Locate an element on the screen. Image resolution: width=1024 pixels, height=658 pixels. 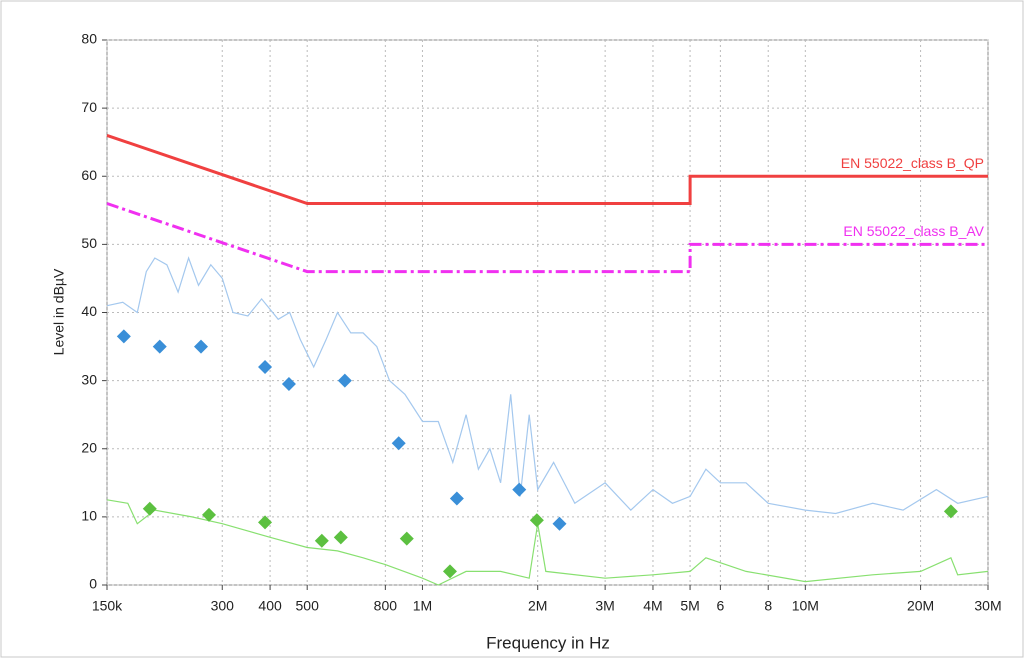
y-tick-label: 20 is located at coordinates (89, 447).